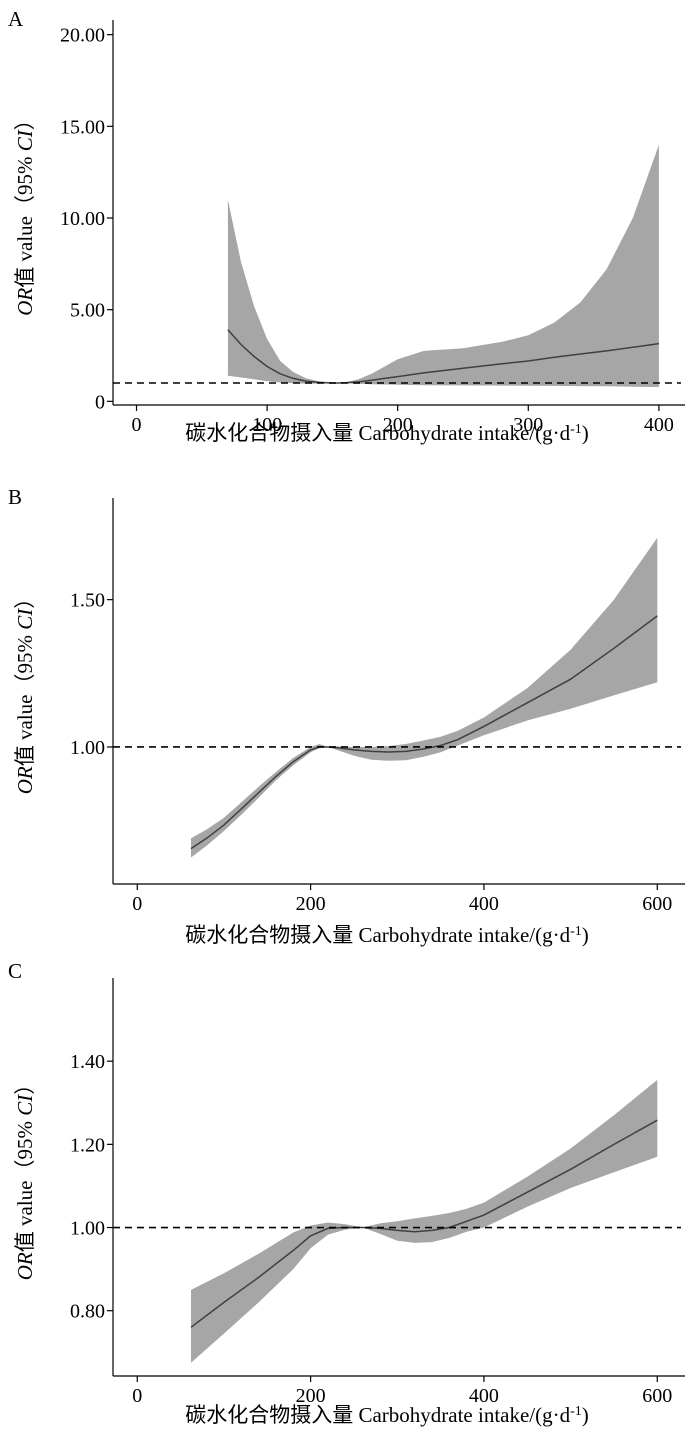 The width and height of the screenshot is (700, 1434). I want to click on panel-b-x-tick-label: 200, so click(311, 904).